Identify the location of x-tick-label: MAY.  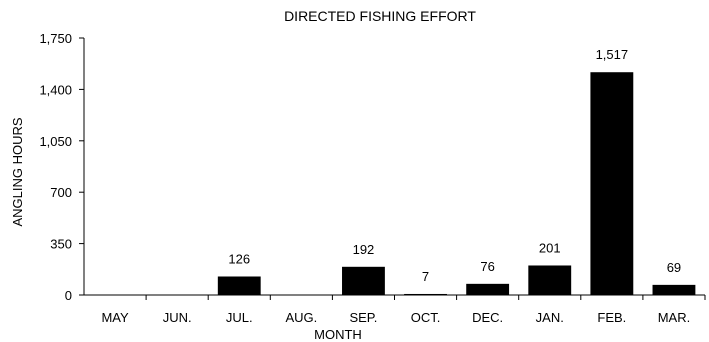
(115, 317).